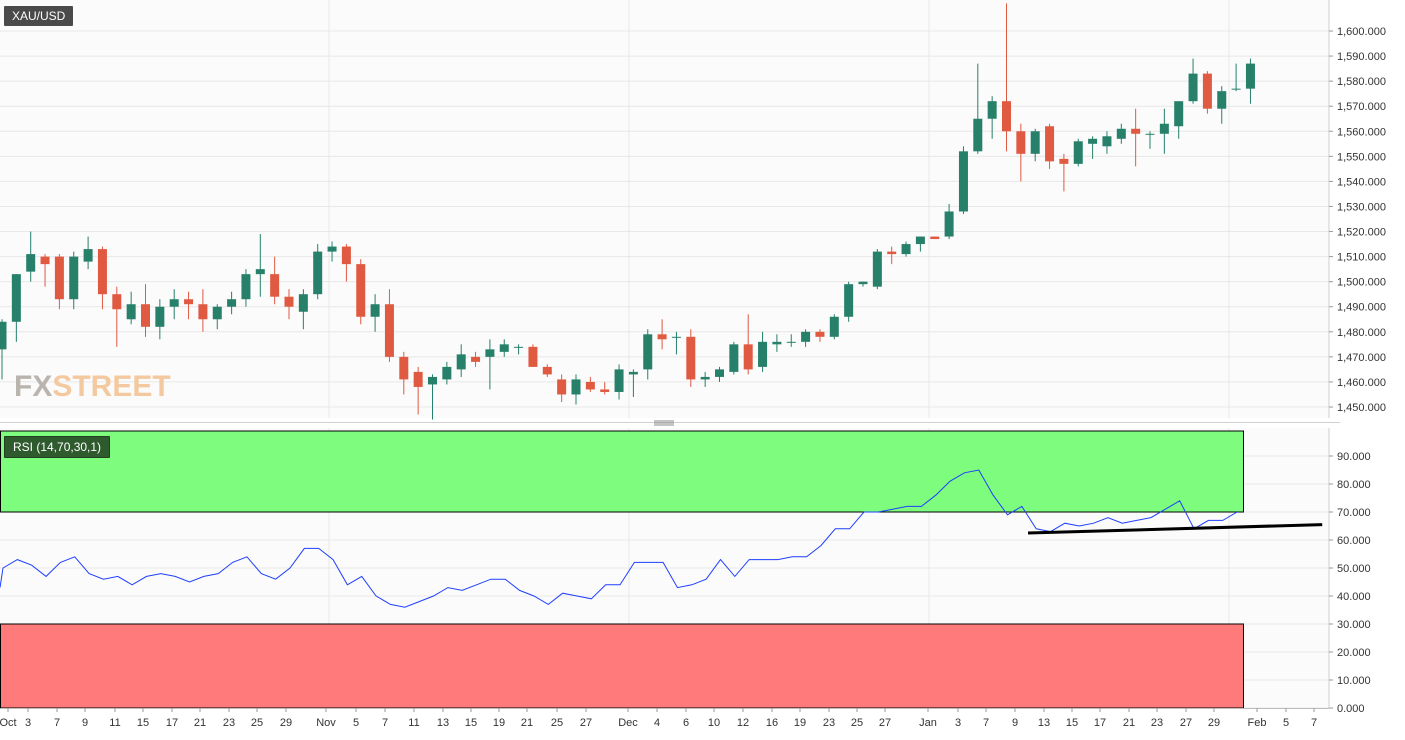  Describe the element at coordinates (1354, 653) in the screenshot. I see `rsi-tick-label: 20.000` at that location.